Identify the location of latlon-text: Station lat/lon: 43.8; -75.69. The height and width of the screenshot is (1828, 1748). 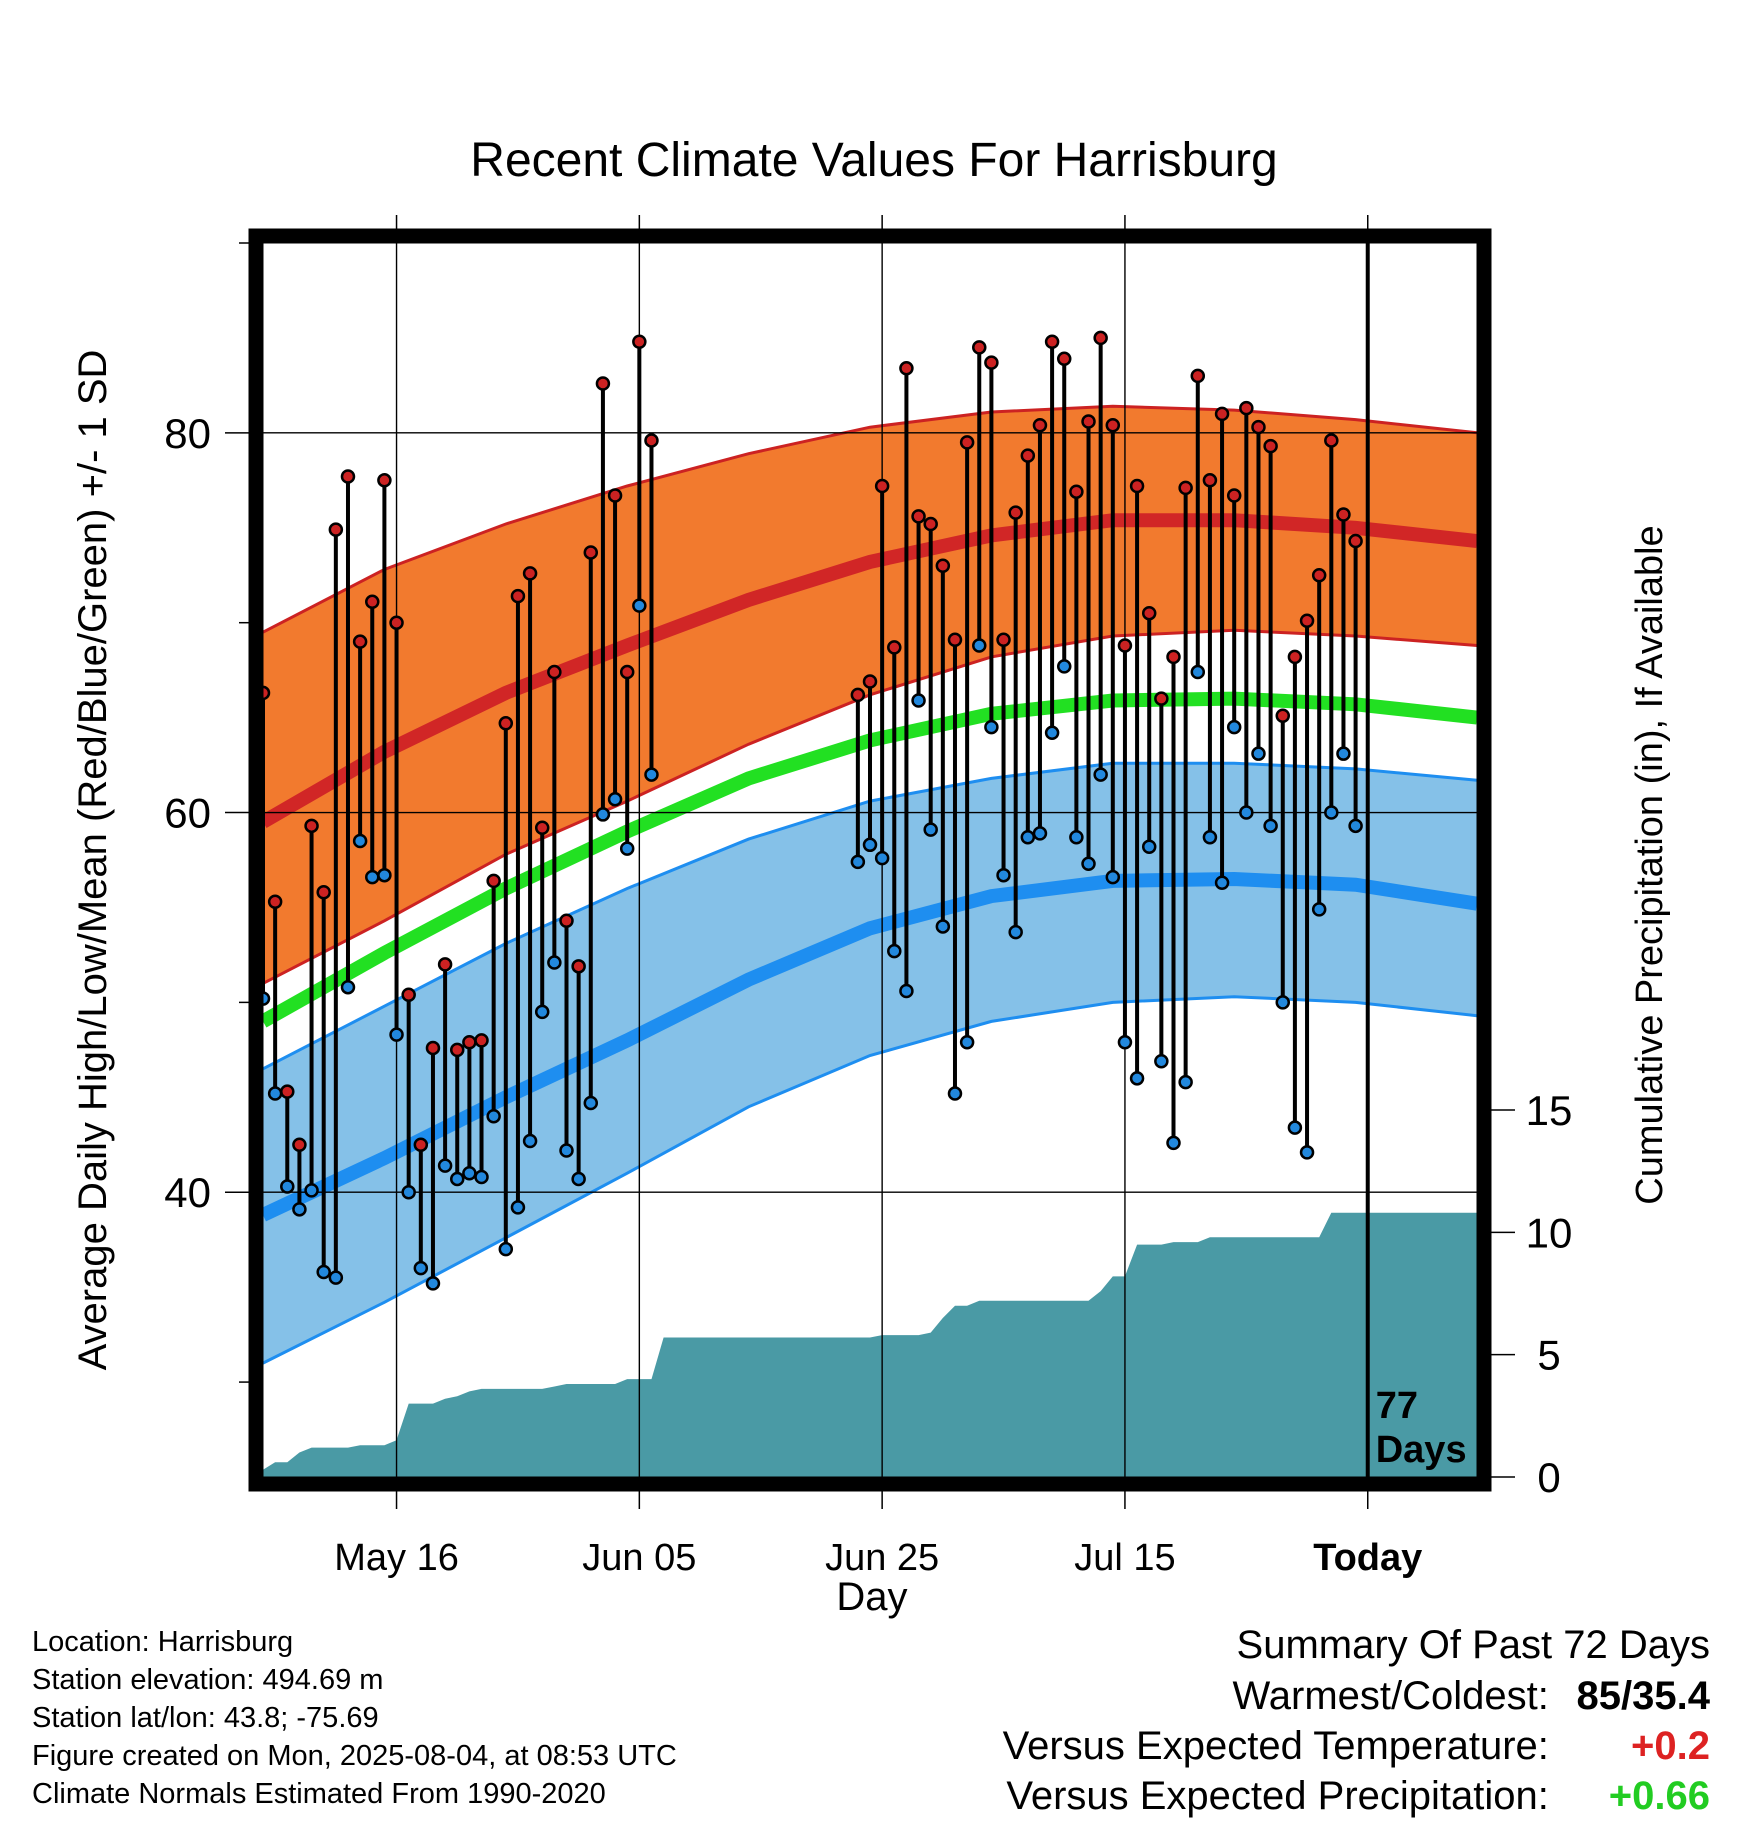
(205, 1718).